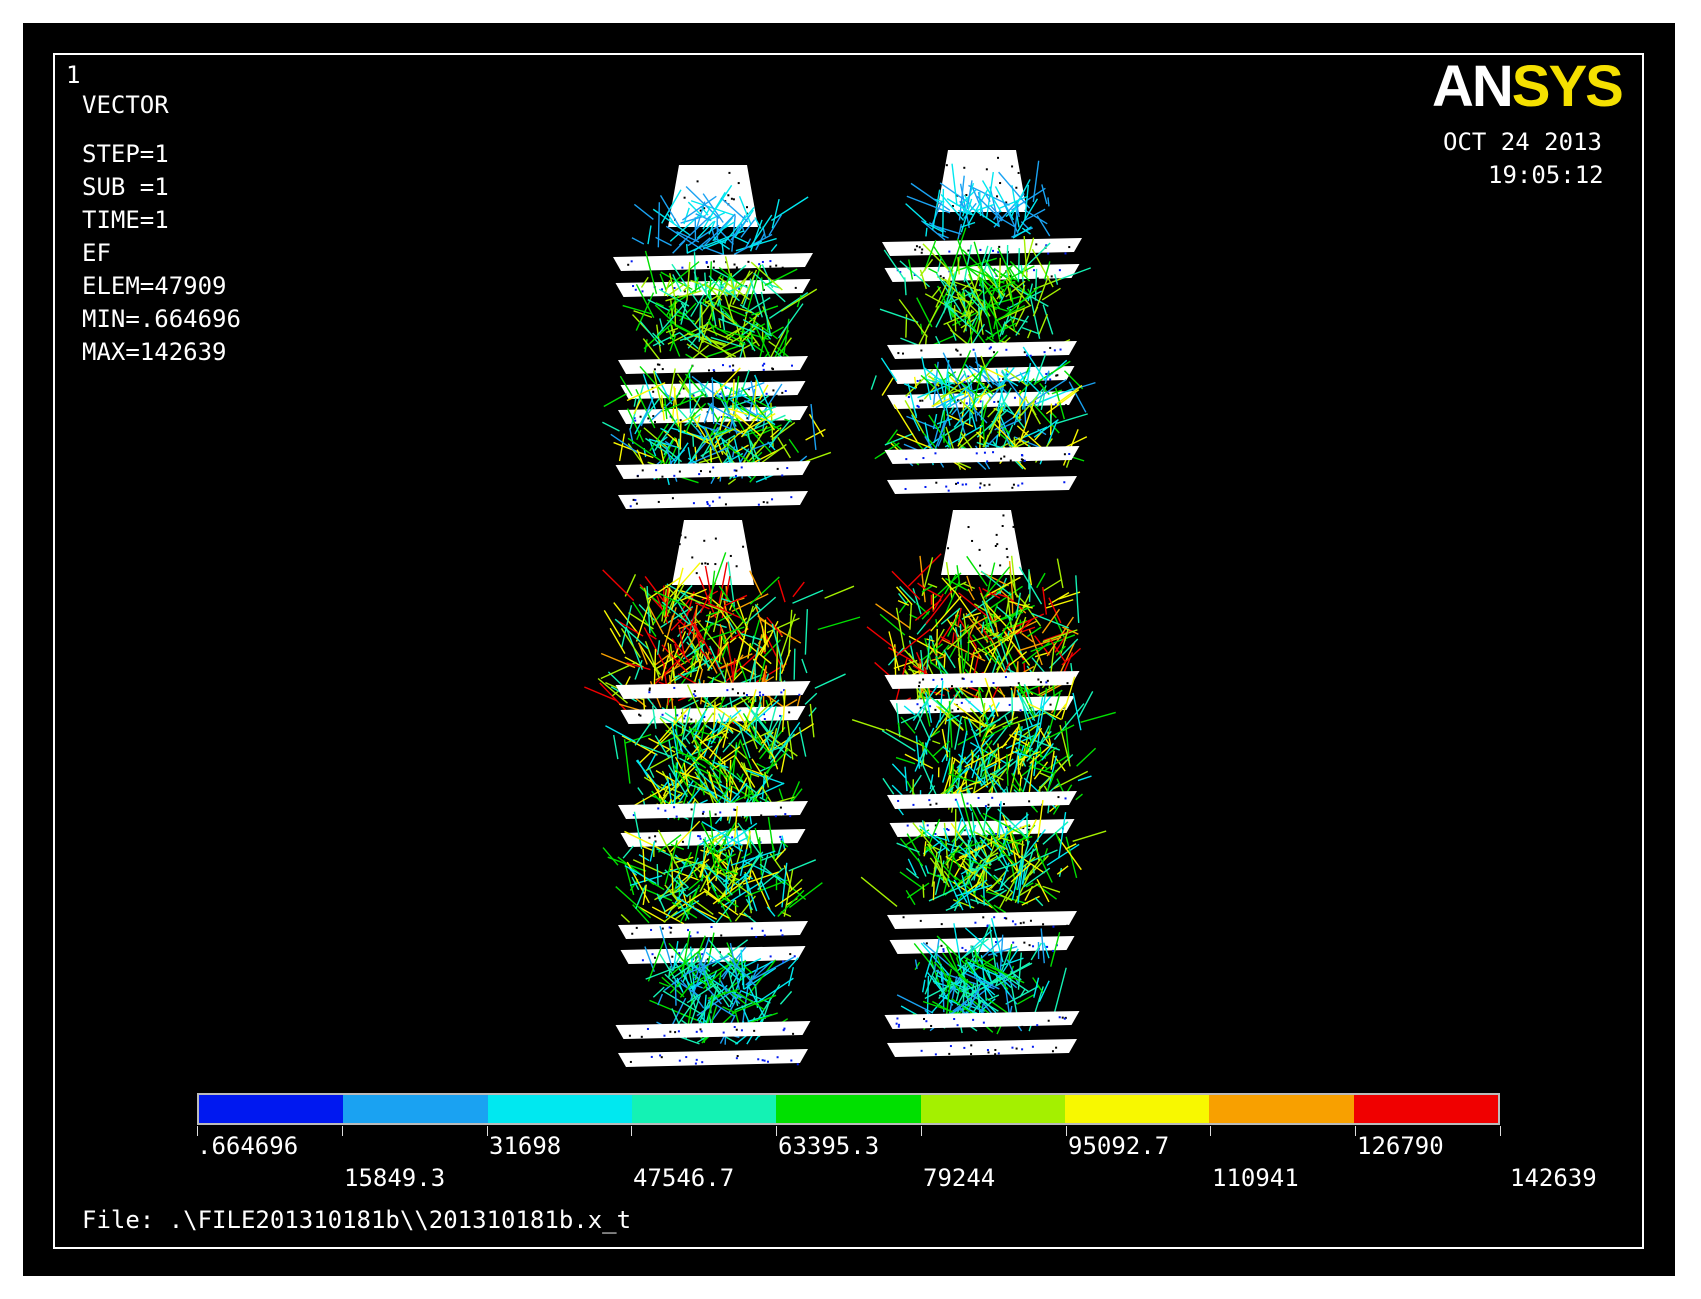 The height and width of the screenshot is (1299, 1701). Describe the element at coordinates (395, 1178) in the screenshot. I see `legend-value-1: 15849.3` at that location.